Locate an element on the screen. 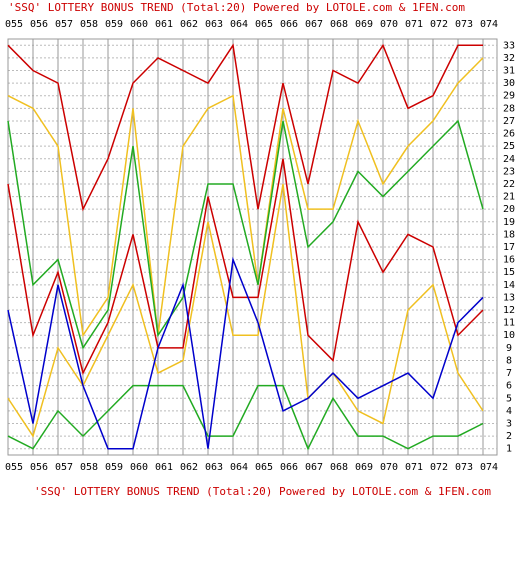 This screenshot has width=523, height=565. y-tick-label: 33 is located at coordinates (509, 45).